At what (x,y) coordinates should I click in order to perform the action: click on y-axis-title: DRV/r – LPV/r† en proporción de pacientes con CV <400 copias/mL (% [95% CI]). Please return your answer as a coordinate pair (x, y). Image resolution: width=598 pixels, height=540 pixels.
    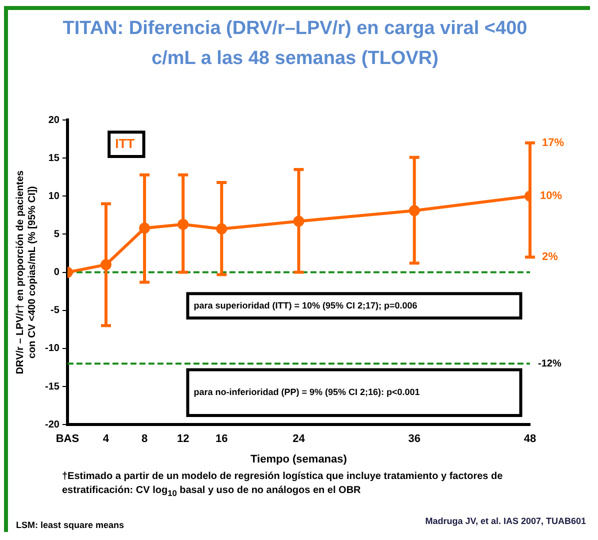
    Looking at the image, I should click on (26, 272).